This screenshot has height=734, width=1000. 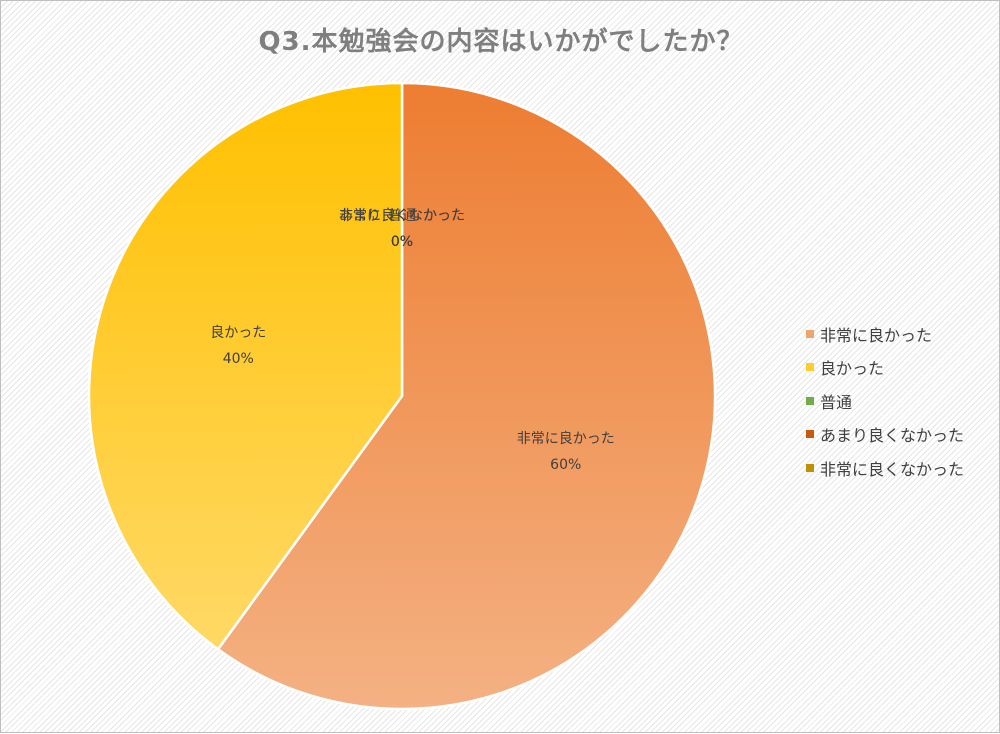 I want to click on legend: 非常に良かった 良かった普通あまり良くなかった 非常に良くなかった, so click(x=885, y=401).